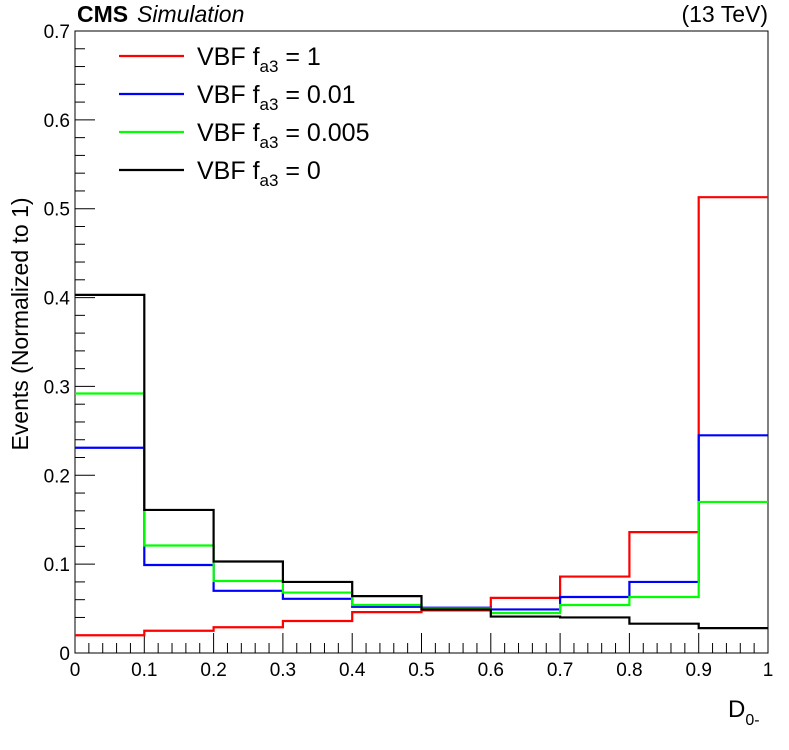  I want to click on y-axis-title: Events (Normalized to 1), so click(20, 323).